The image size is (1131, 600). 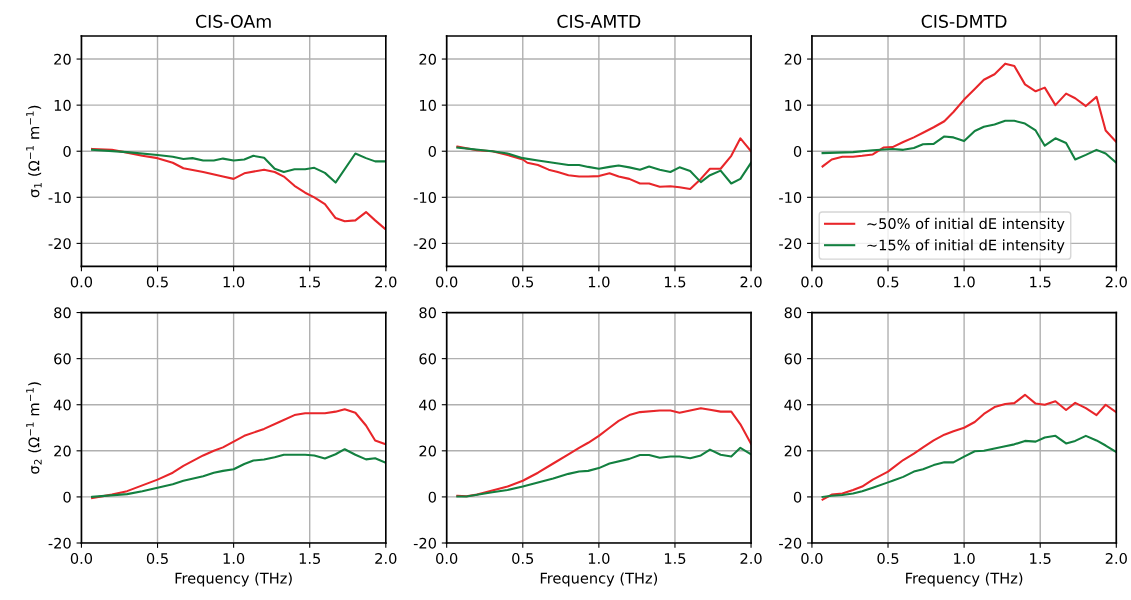 What do you see at coordinates (34, 428) in the screenshot?
I see `y-axis-title: σ$_{2}$ (Ω$^{−1}$ m$^{−1}$)` at bounding box center [34, 428].